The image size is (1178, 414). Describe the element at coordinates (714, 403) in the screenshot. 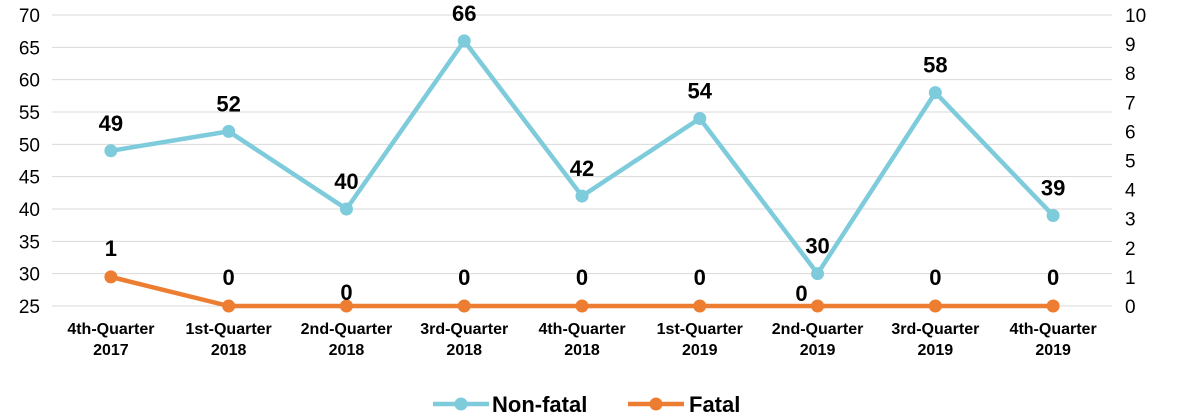

I see `fatal-legend-label: Fatal` at that location.